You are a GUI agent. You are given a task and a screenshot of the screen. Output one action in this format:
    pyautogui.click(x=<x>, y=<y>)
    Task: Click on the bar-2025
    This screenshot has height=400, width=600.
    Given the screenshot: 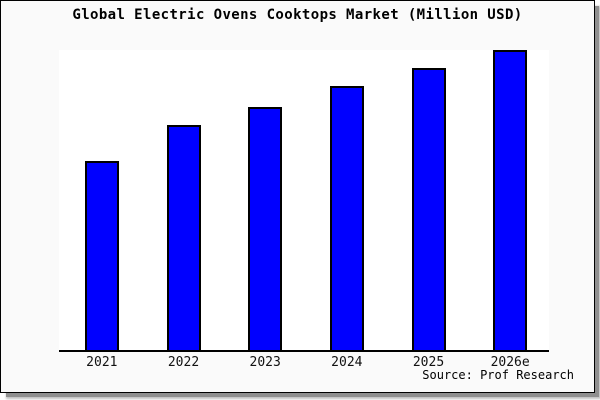 What is the action you would take?
    pyautogui.click(x=428, y=209)
    